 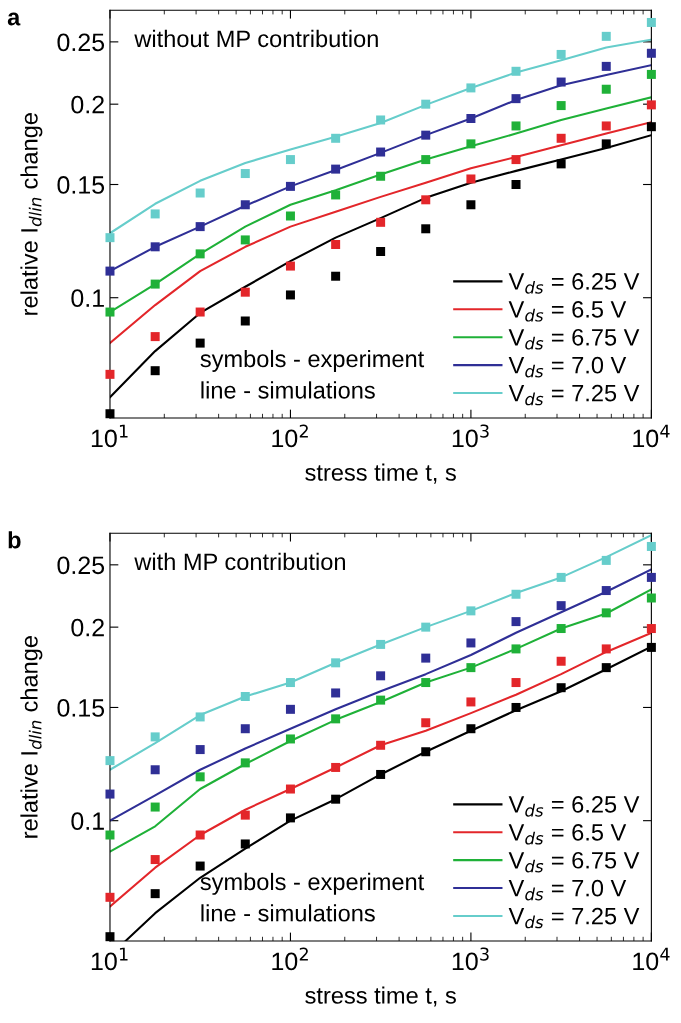 What do you see at coordinates (239, 561) in the screenshot?
I see `annotation: with MP contribution` at bounding box center [239, 561].